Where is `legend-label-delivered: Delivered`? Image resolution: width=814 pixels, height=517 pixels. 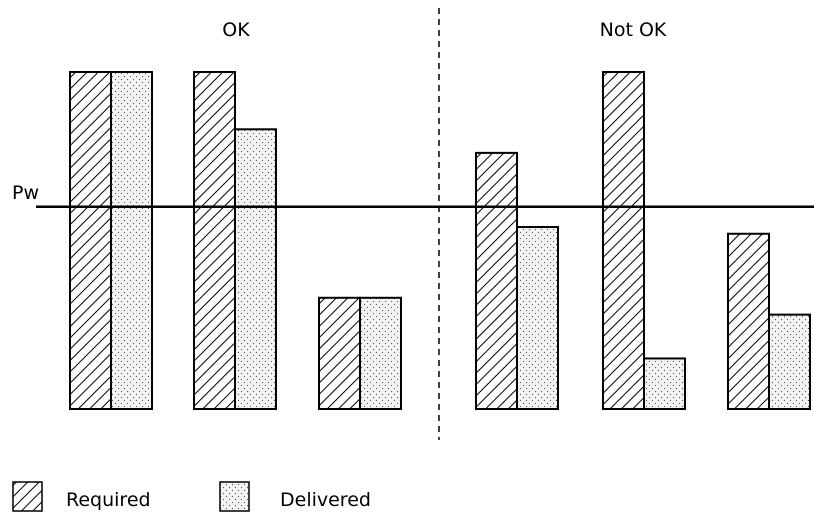
legend-label-delivered: Delivered is located at coordinates (325, 500).